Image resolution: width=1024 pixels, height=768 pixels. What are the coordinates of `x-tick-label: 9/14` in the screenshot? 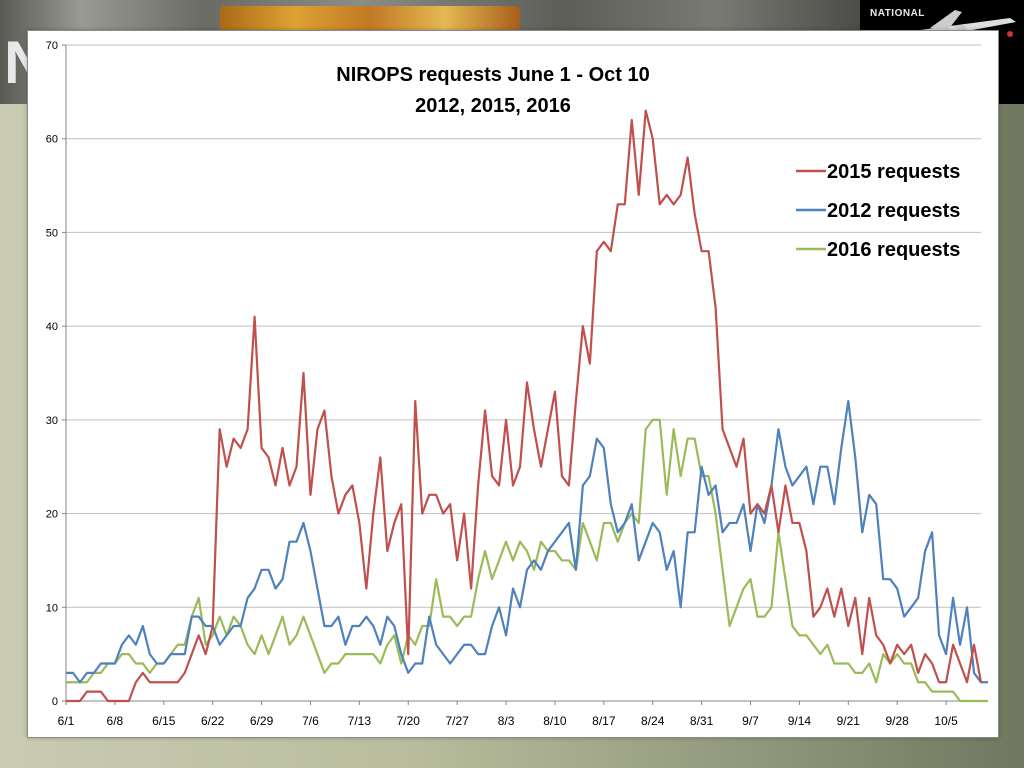 It's located at (800, 721).